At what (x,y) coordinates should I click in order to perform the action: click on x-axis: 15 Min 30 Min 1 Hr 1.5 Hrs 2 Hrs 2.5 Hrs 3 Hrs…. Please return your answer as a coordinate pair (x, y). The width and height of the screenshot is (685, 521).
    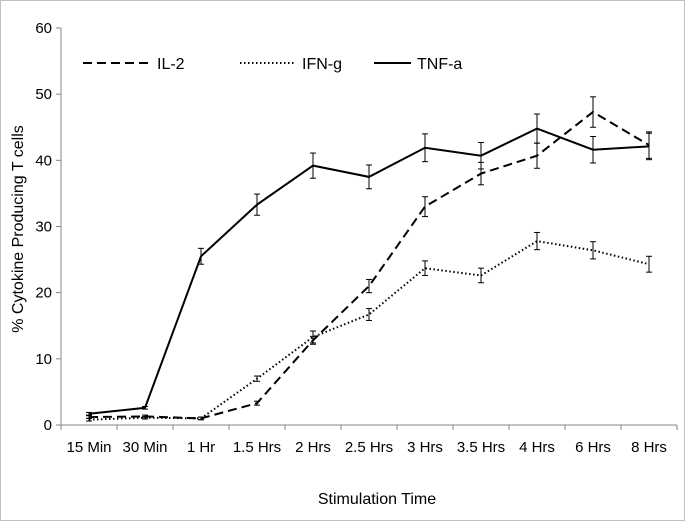
    Looking at the image, I should click on (369, 440).